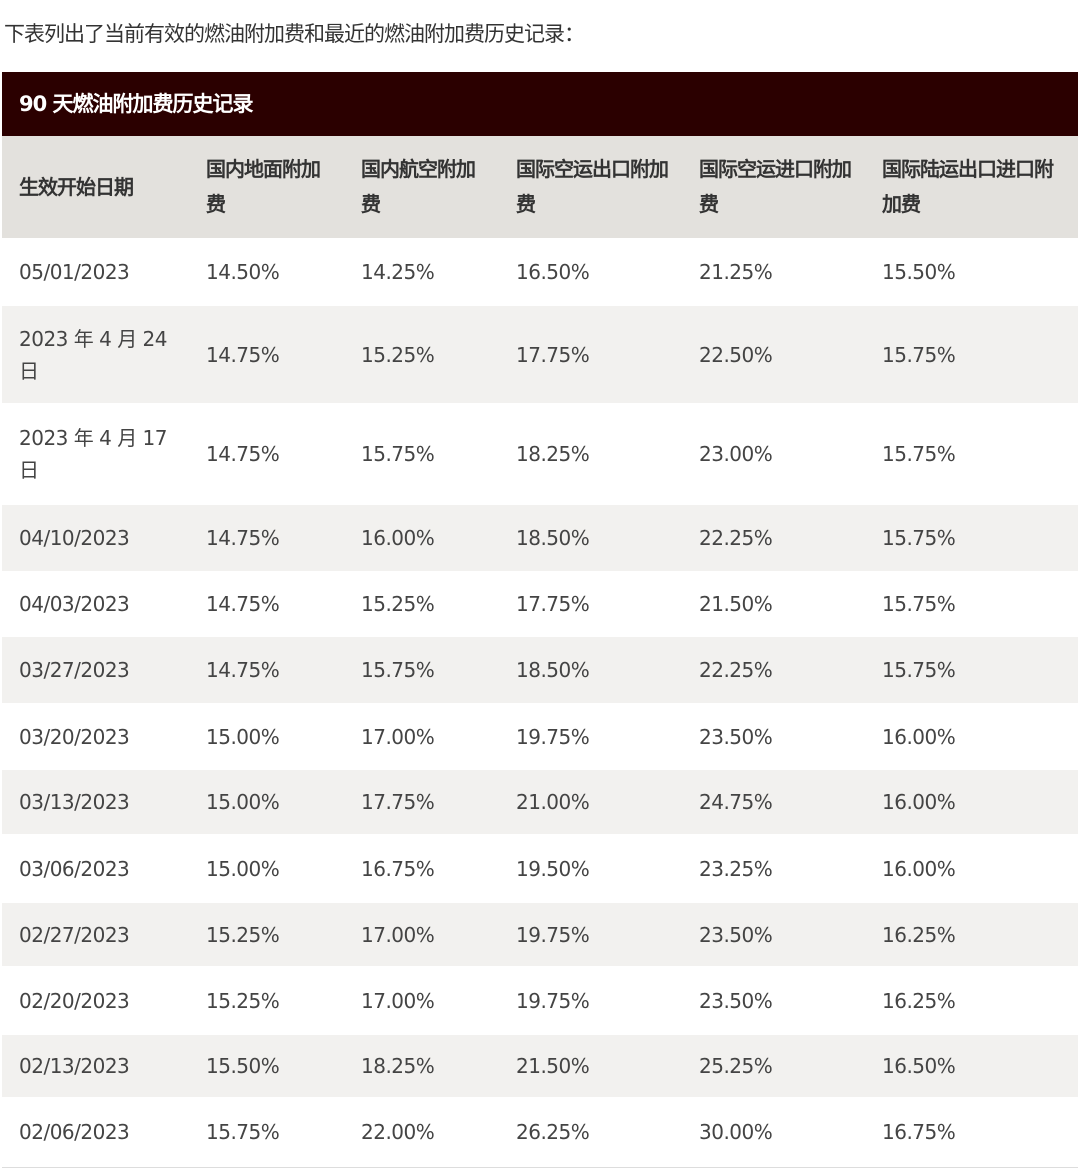 The height and width of the screenshot is (1168, 1080). What do you see at coordinates (736, 454) in the screenshot?
I see `cell-intl-air-import: 23.00%` at bounding box center [736, 454].